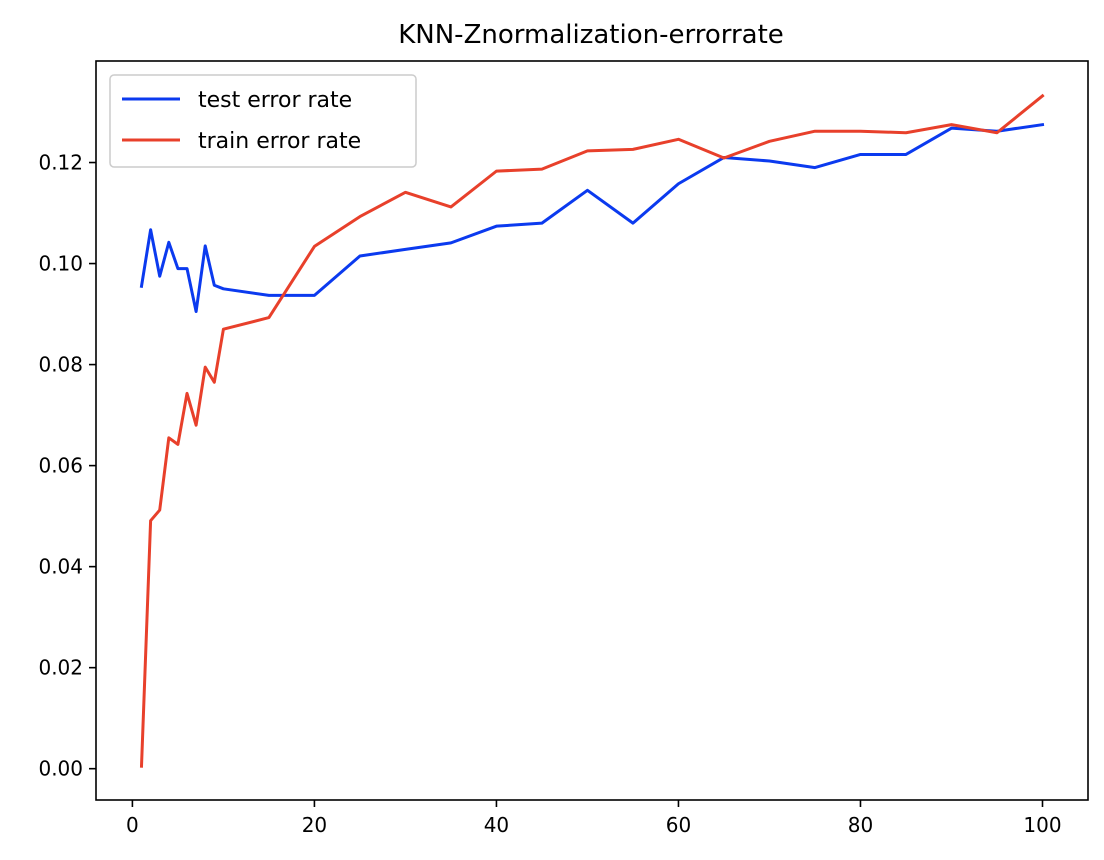 This screenshot has width=1104, height=860. Describe the element at coordinates (314, 825) in the screenshot. I see `x-tick-label: 20` at that location.